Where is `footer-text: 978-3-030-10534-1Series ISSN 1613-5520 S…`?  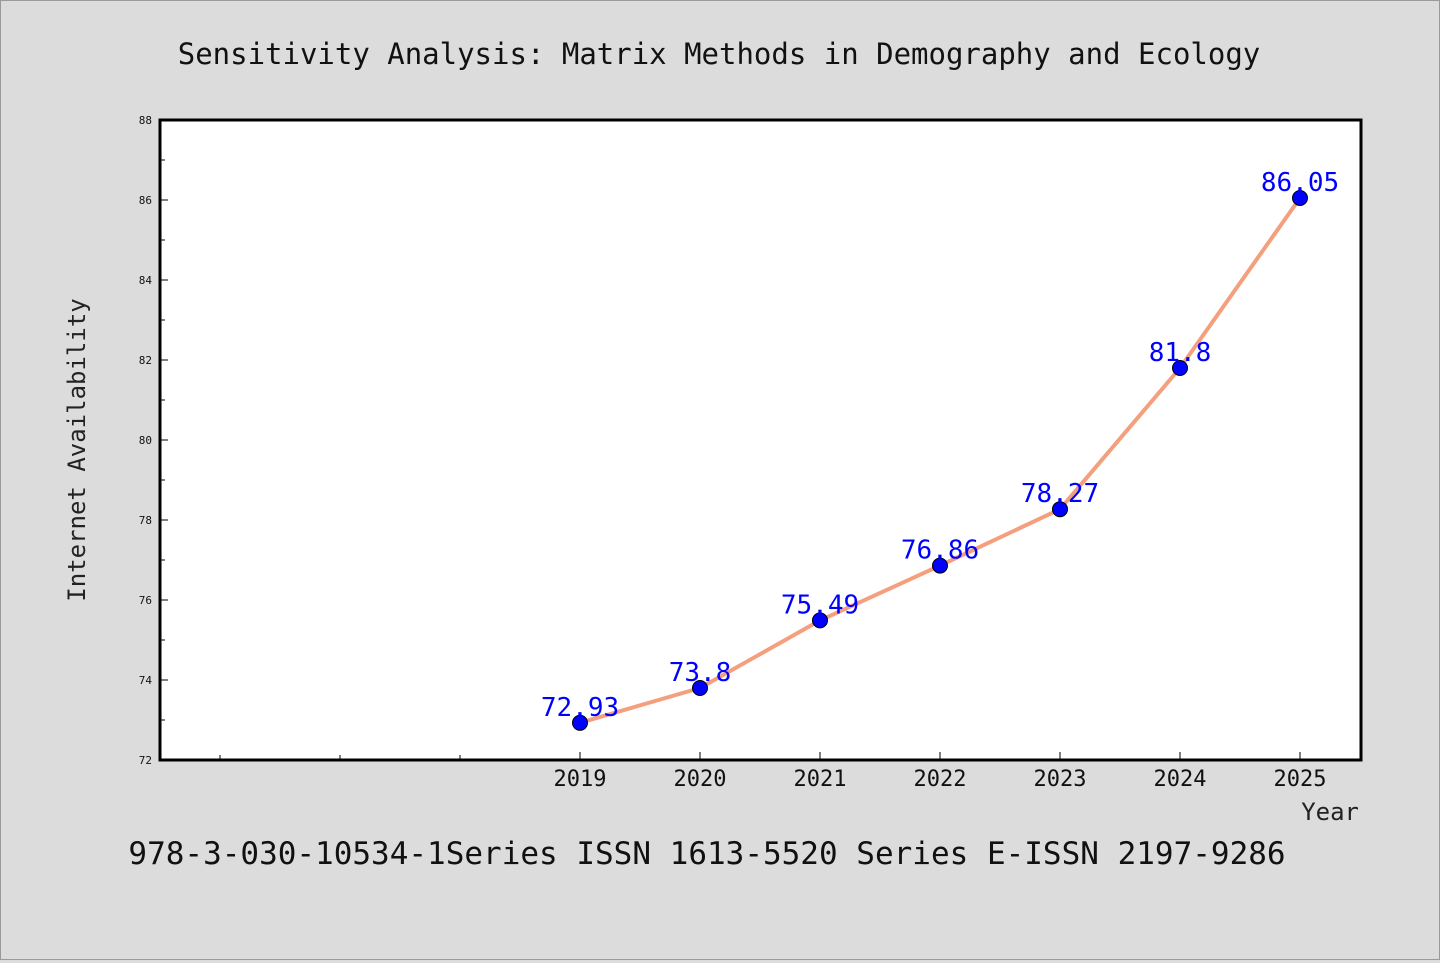
footer-text: 978-3-030-10534-1Series ISSN 1613-5520 S… is located at coordinates (706, 854).